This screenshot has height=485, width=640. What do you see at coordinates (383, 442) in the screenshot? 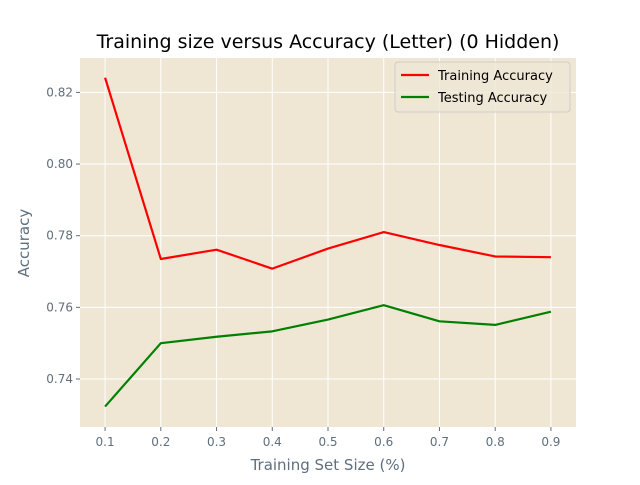
I see `x-tick-label: 0.6` at bounding box center [383, 442].